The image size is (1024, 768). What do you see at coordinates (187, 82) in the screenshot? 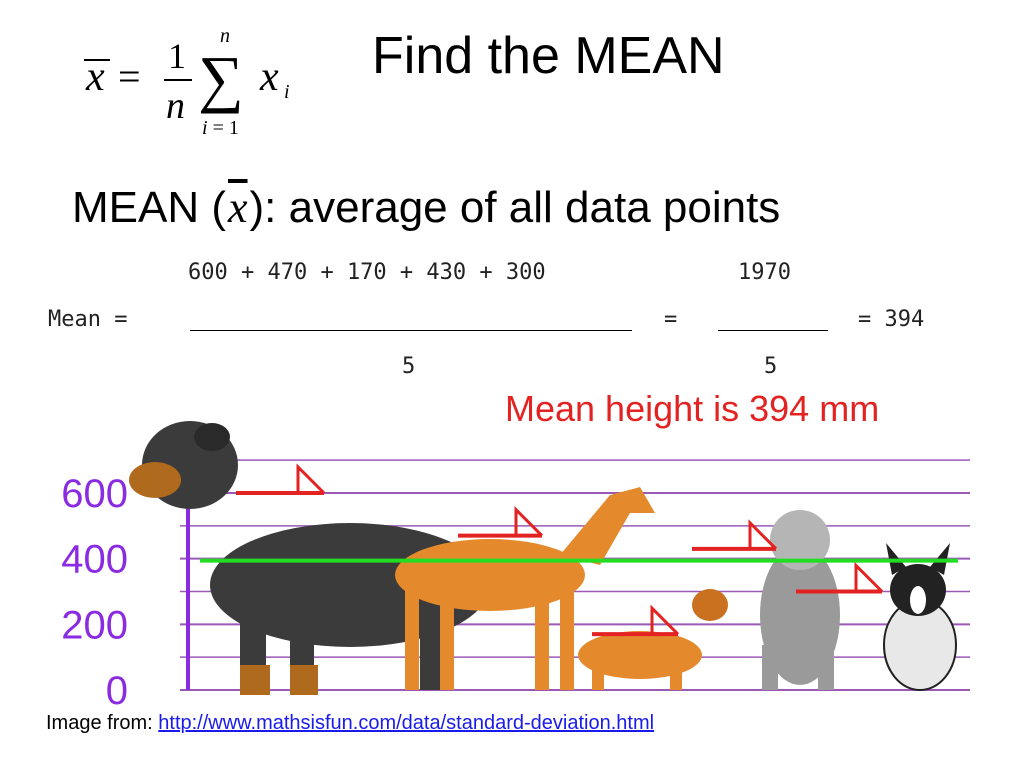
I see `mean-formula: x = 1 n ∑ n i = 1 x i` at bounding box center [187, 82].